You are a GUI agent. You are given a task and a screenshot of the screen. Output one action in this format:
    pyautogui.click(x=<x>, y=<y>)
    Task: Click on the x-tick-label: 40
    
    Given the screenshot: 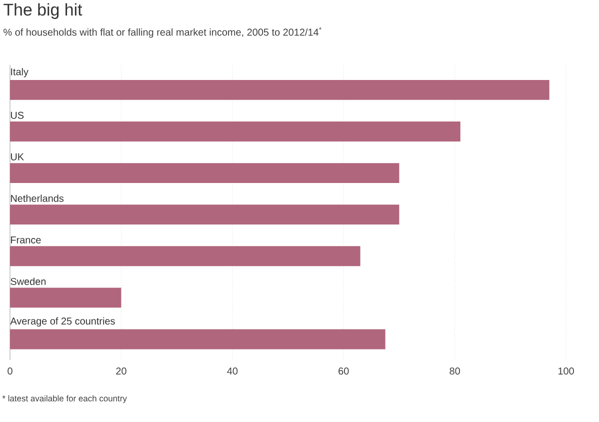 What is the action you would take?
    pyautogui.click(x=232, y=371)
    